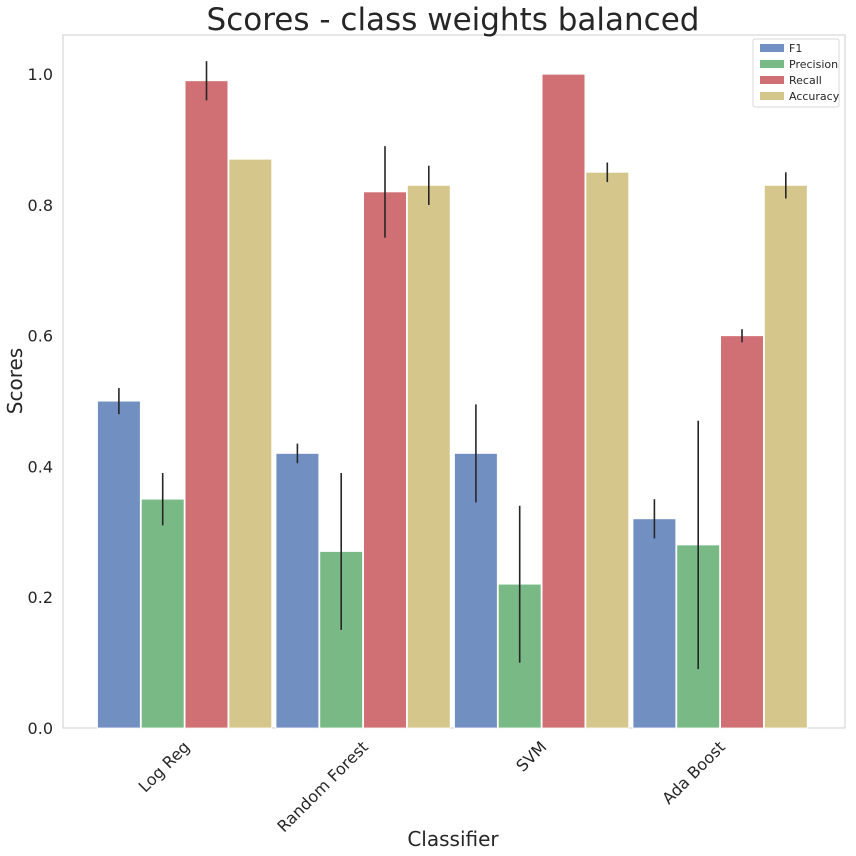 The image size is (856, 856). Describe the element at coordinates (162, 613) in the screenshot. I see `bar-precision-log-reg` at that location.